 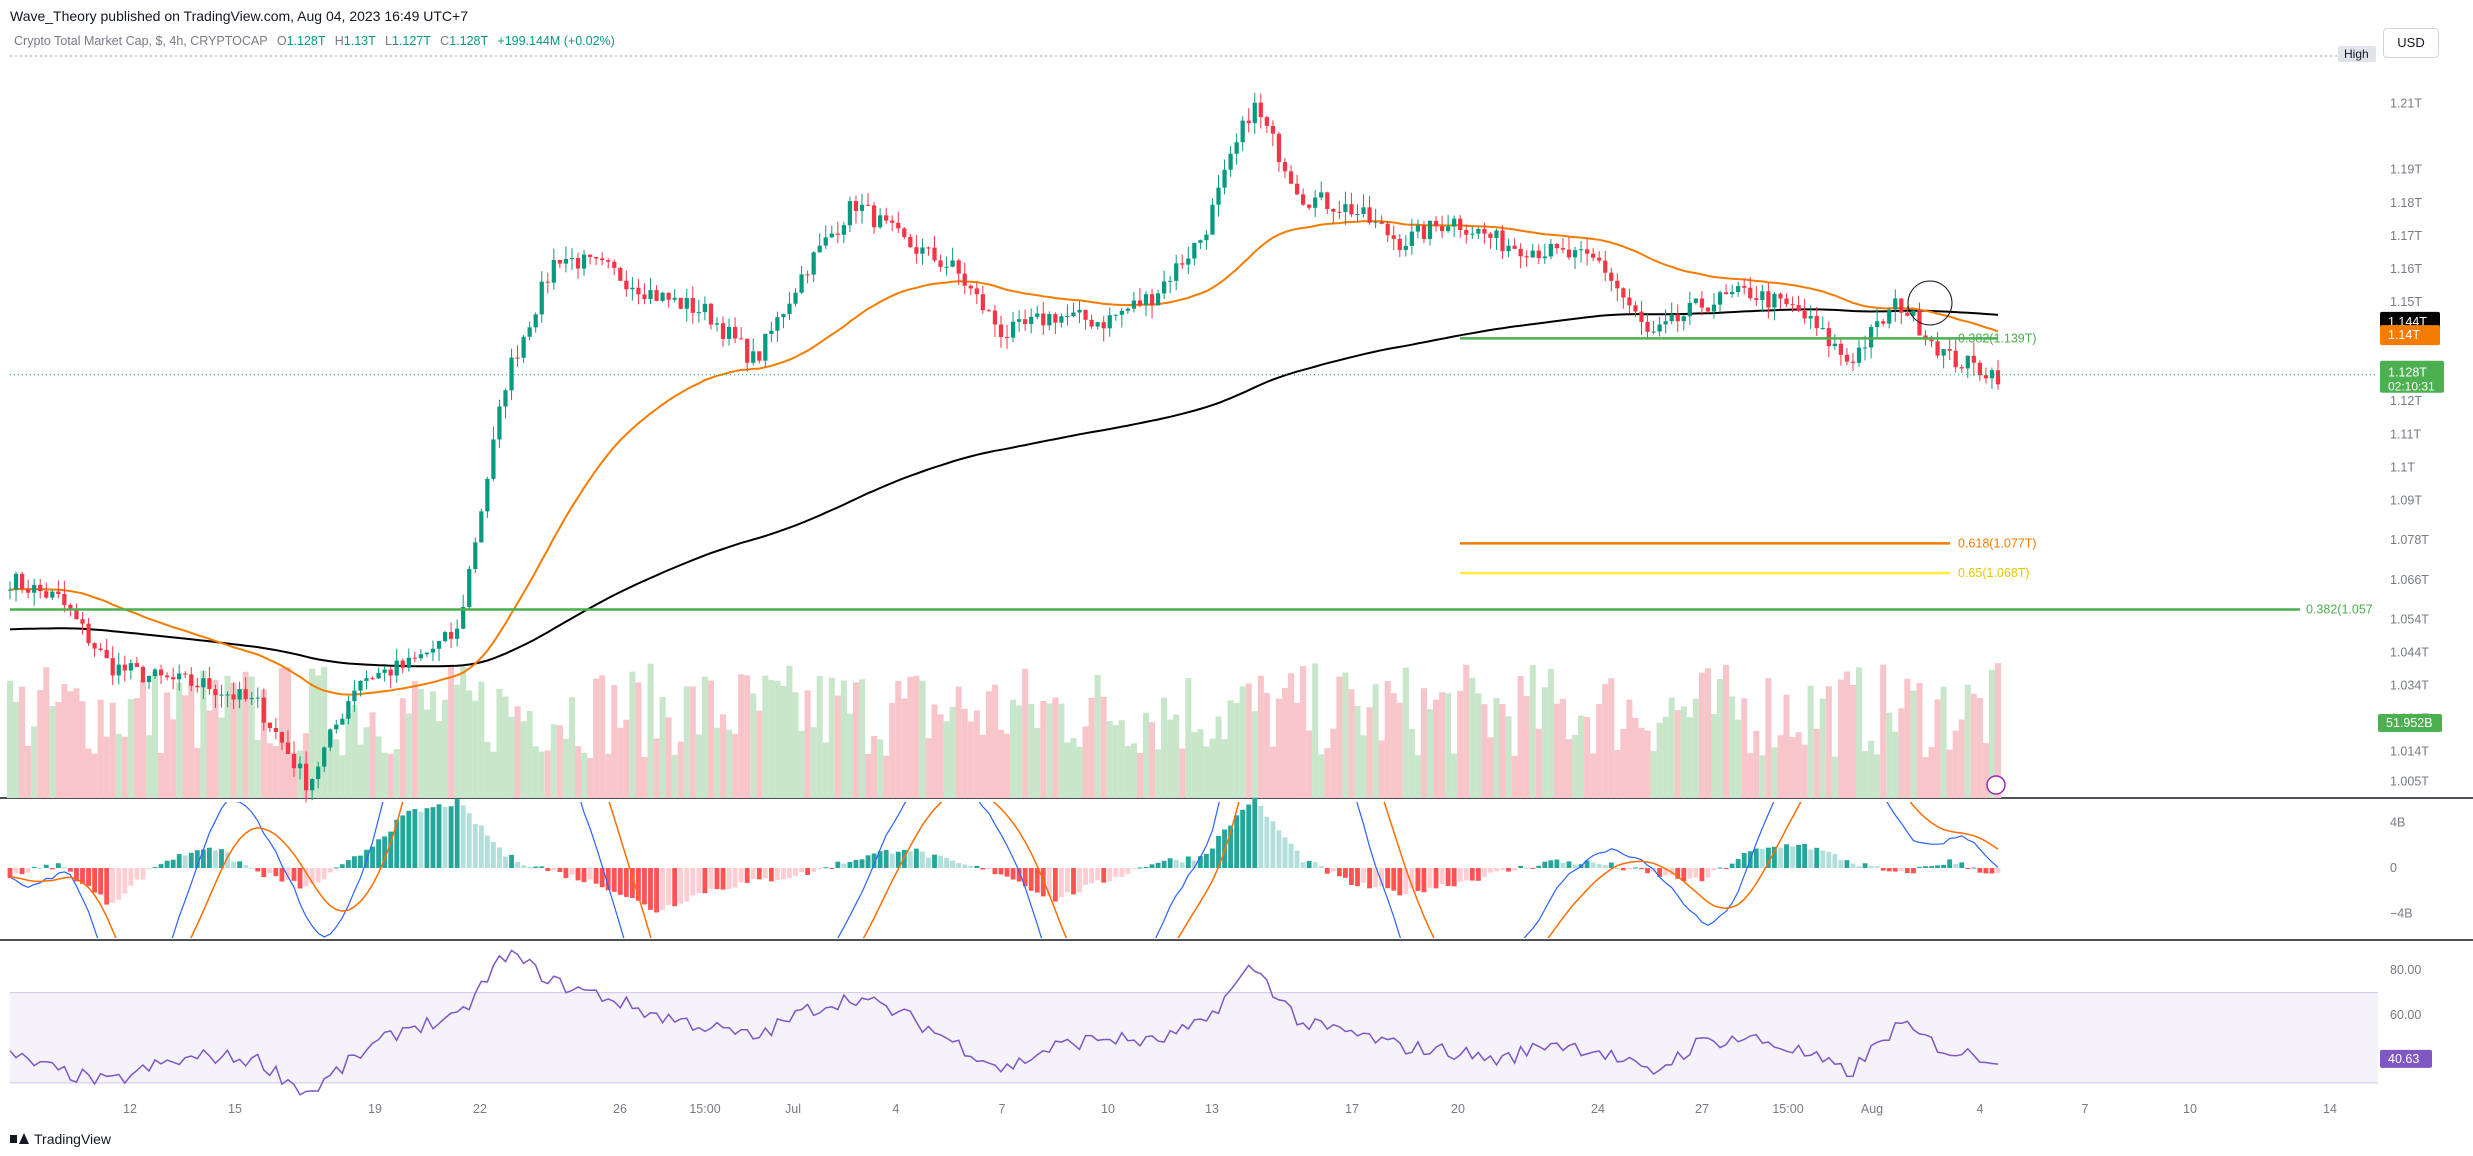 I want to click on rsi-line, so click(x=1004, y=1022).